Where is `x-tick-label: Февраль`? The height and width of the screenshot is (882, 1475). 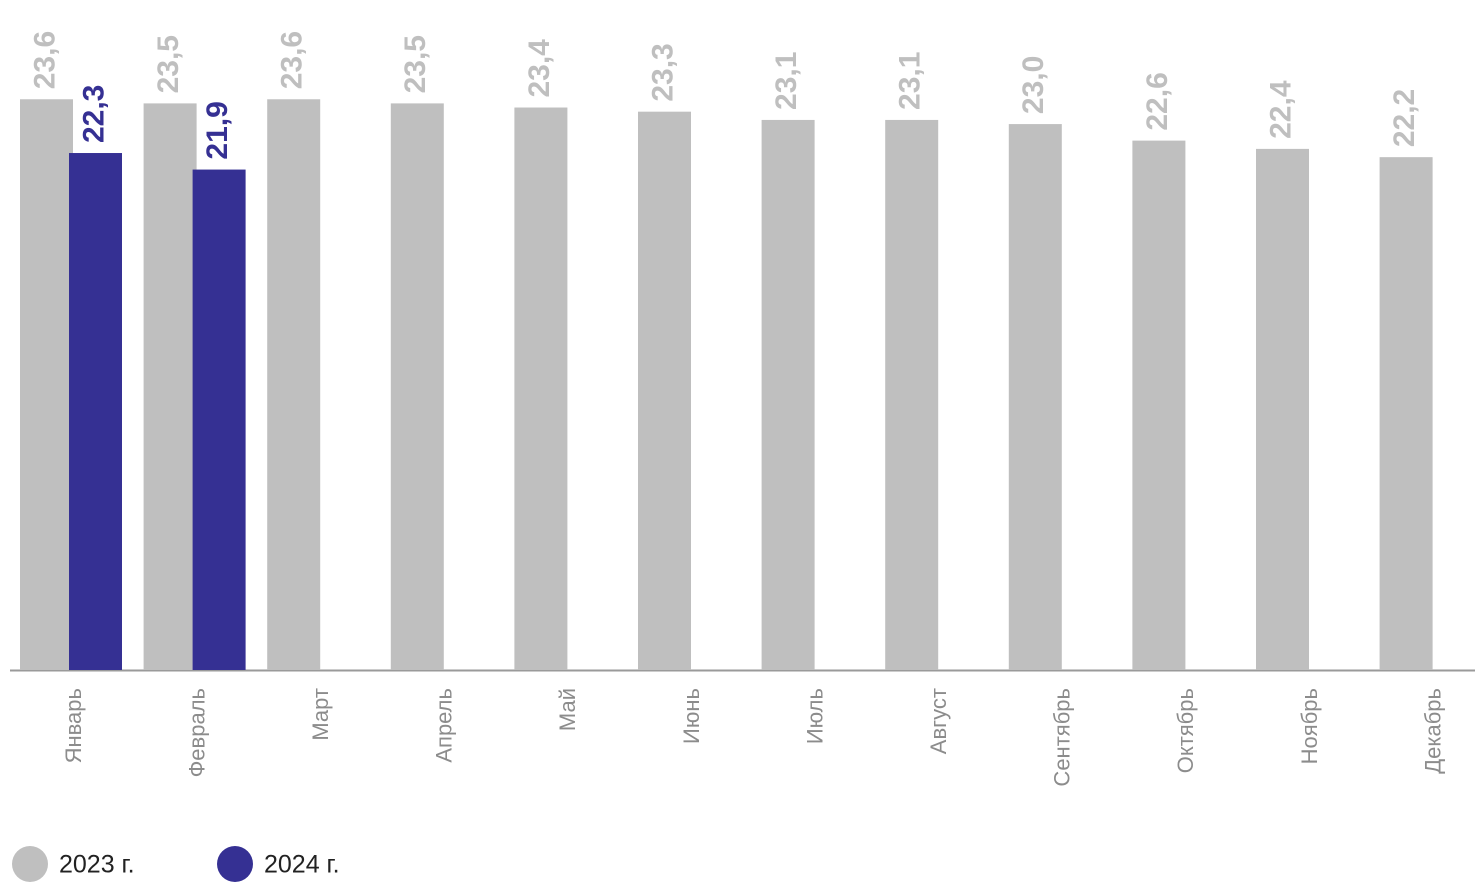 x-tick-label: Февраль is located at coordinates (196, 732).